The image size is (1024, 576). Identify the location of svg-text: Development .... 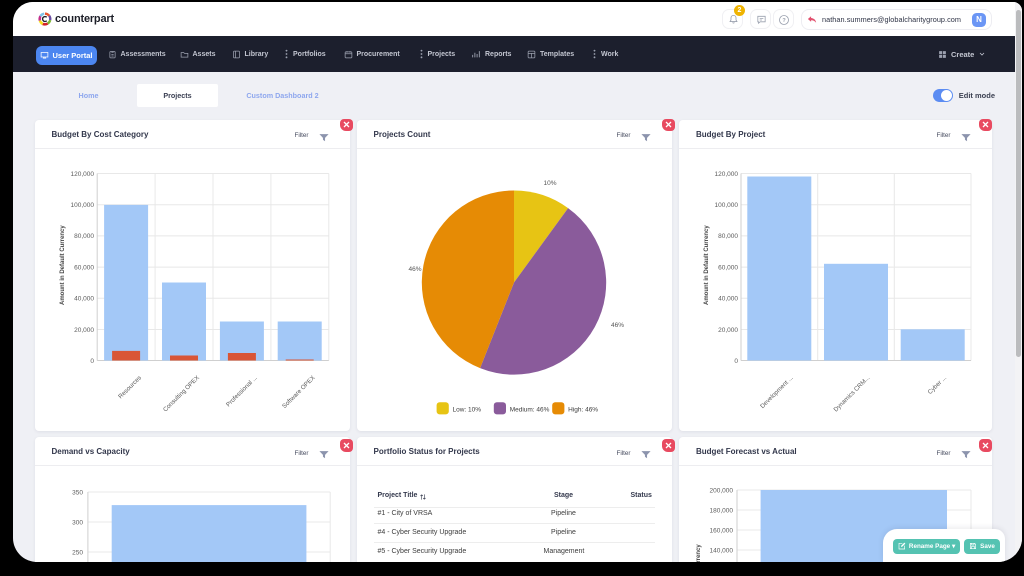
(777, 392).